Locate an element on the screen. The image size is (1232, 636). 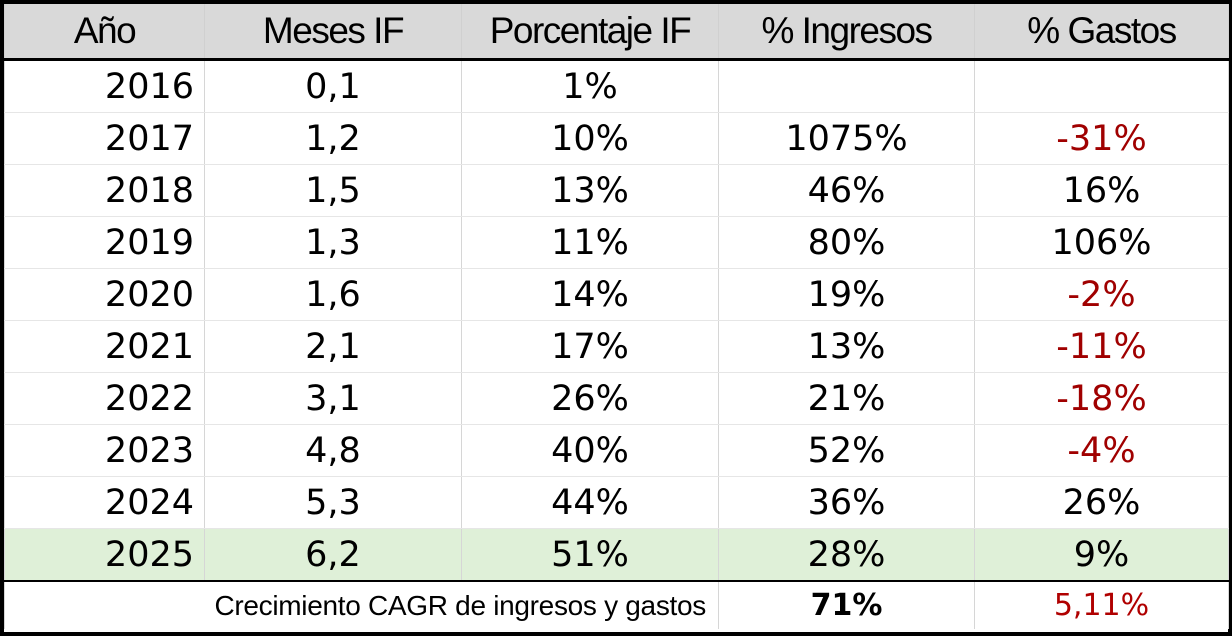
cell-expenses-percent: -18% is located at coordinates (1101, 398).